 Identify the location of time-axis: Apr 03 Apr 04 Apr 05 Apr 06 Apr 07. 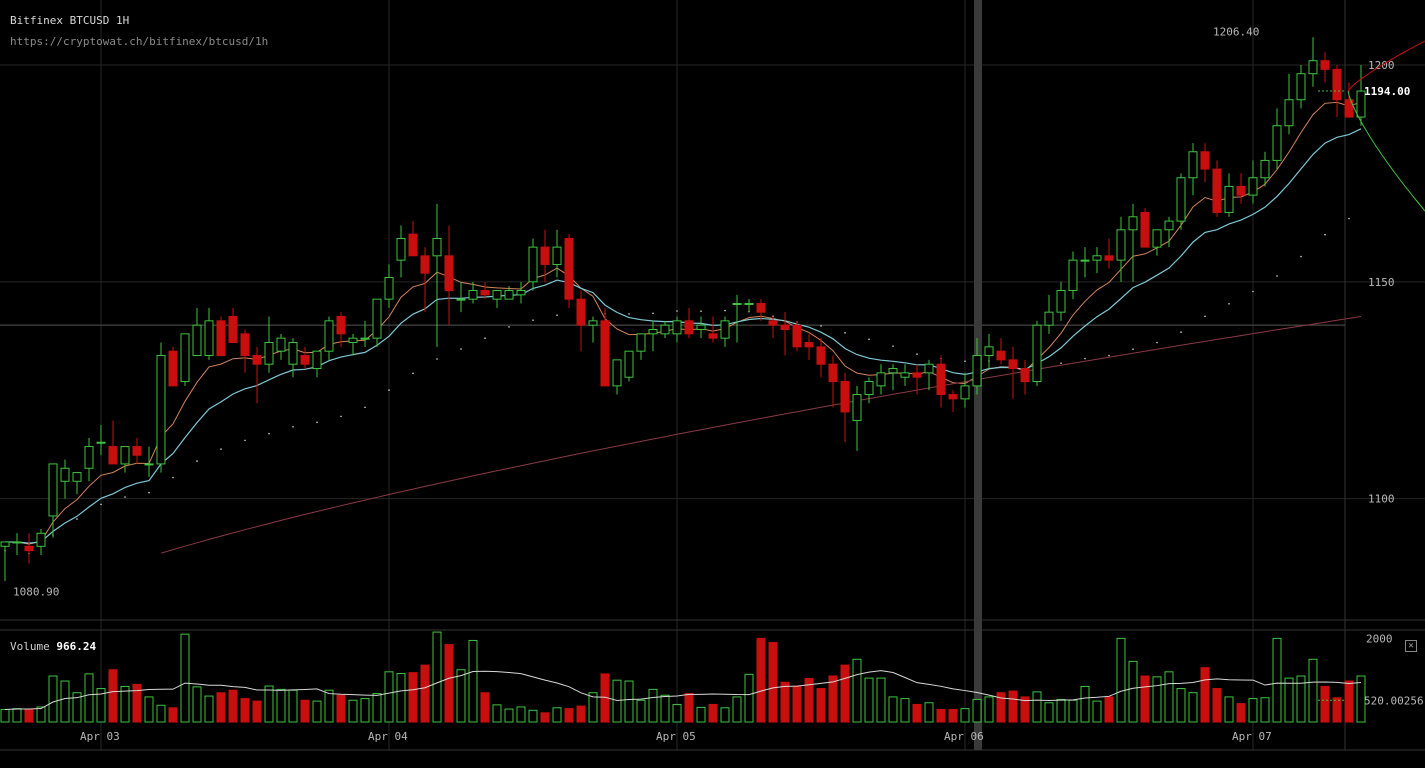
(676, 736).